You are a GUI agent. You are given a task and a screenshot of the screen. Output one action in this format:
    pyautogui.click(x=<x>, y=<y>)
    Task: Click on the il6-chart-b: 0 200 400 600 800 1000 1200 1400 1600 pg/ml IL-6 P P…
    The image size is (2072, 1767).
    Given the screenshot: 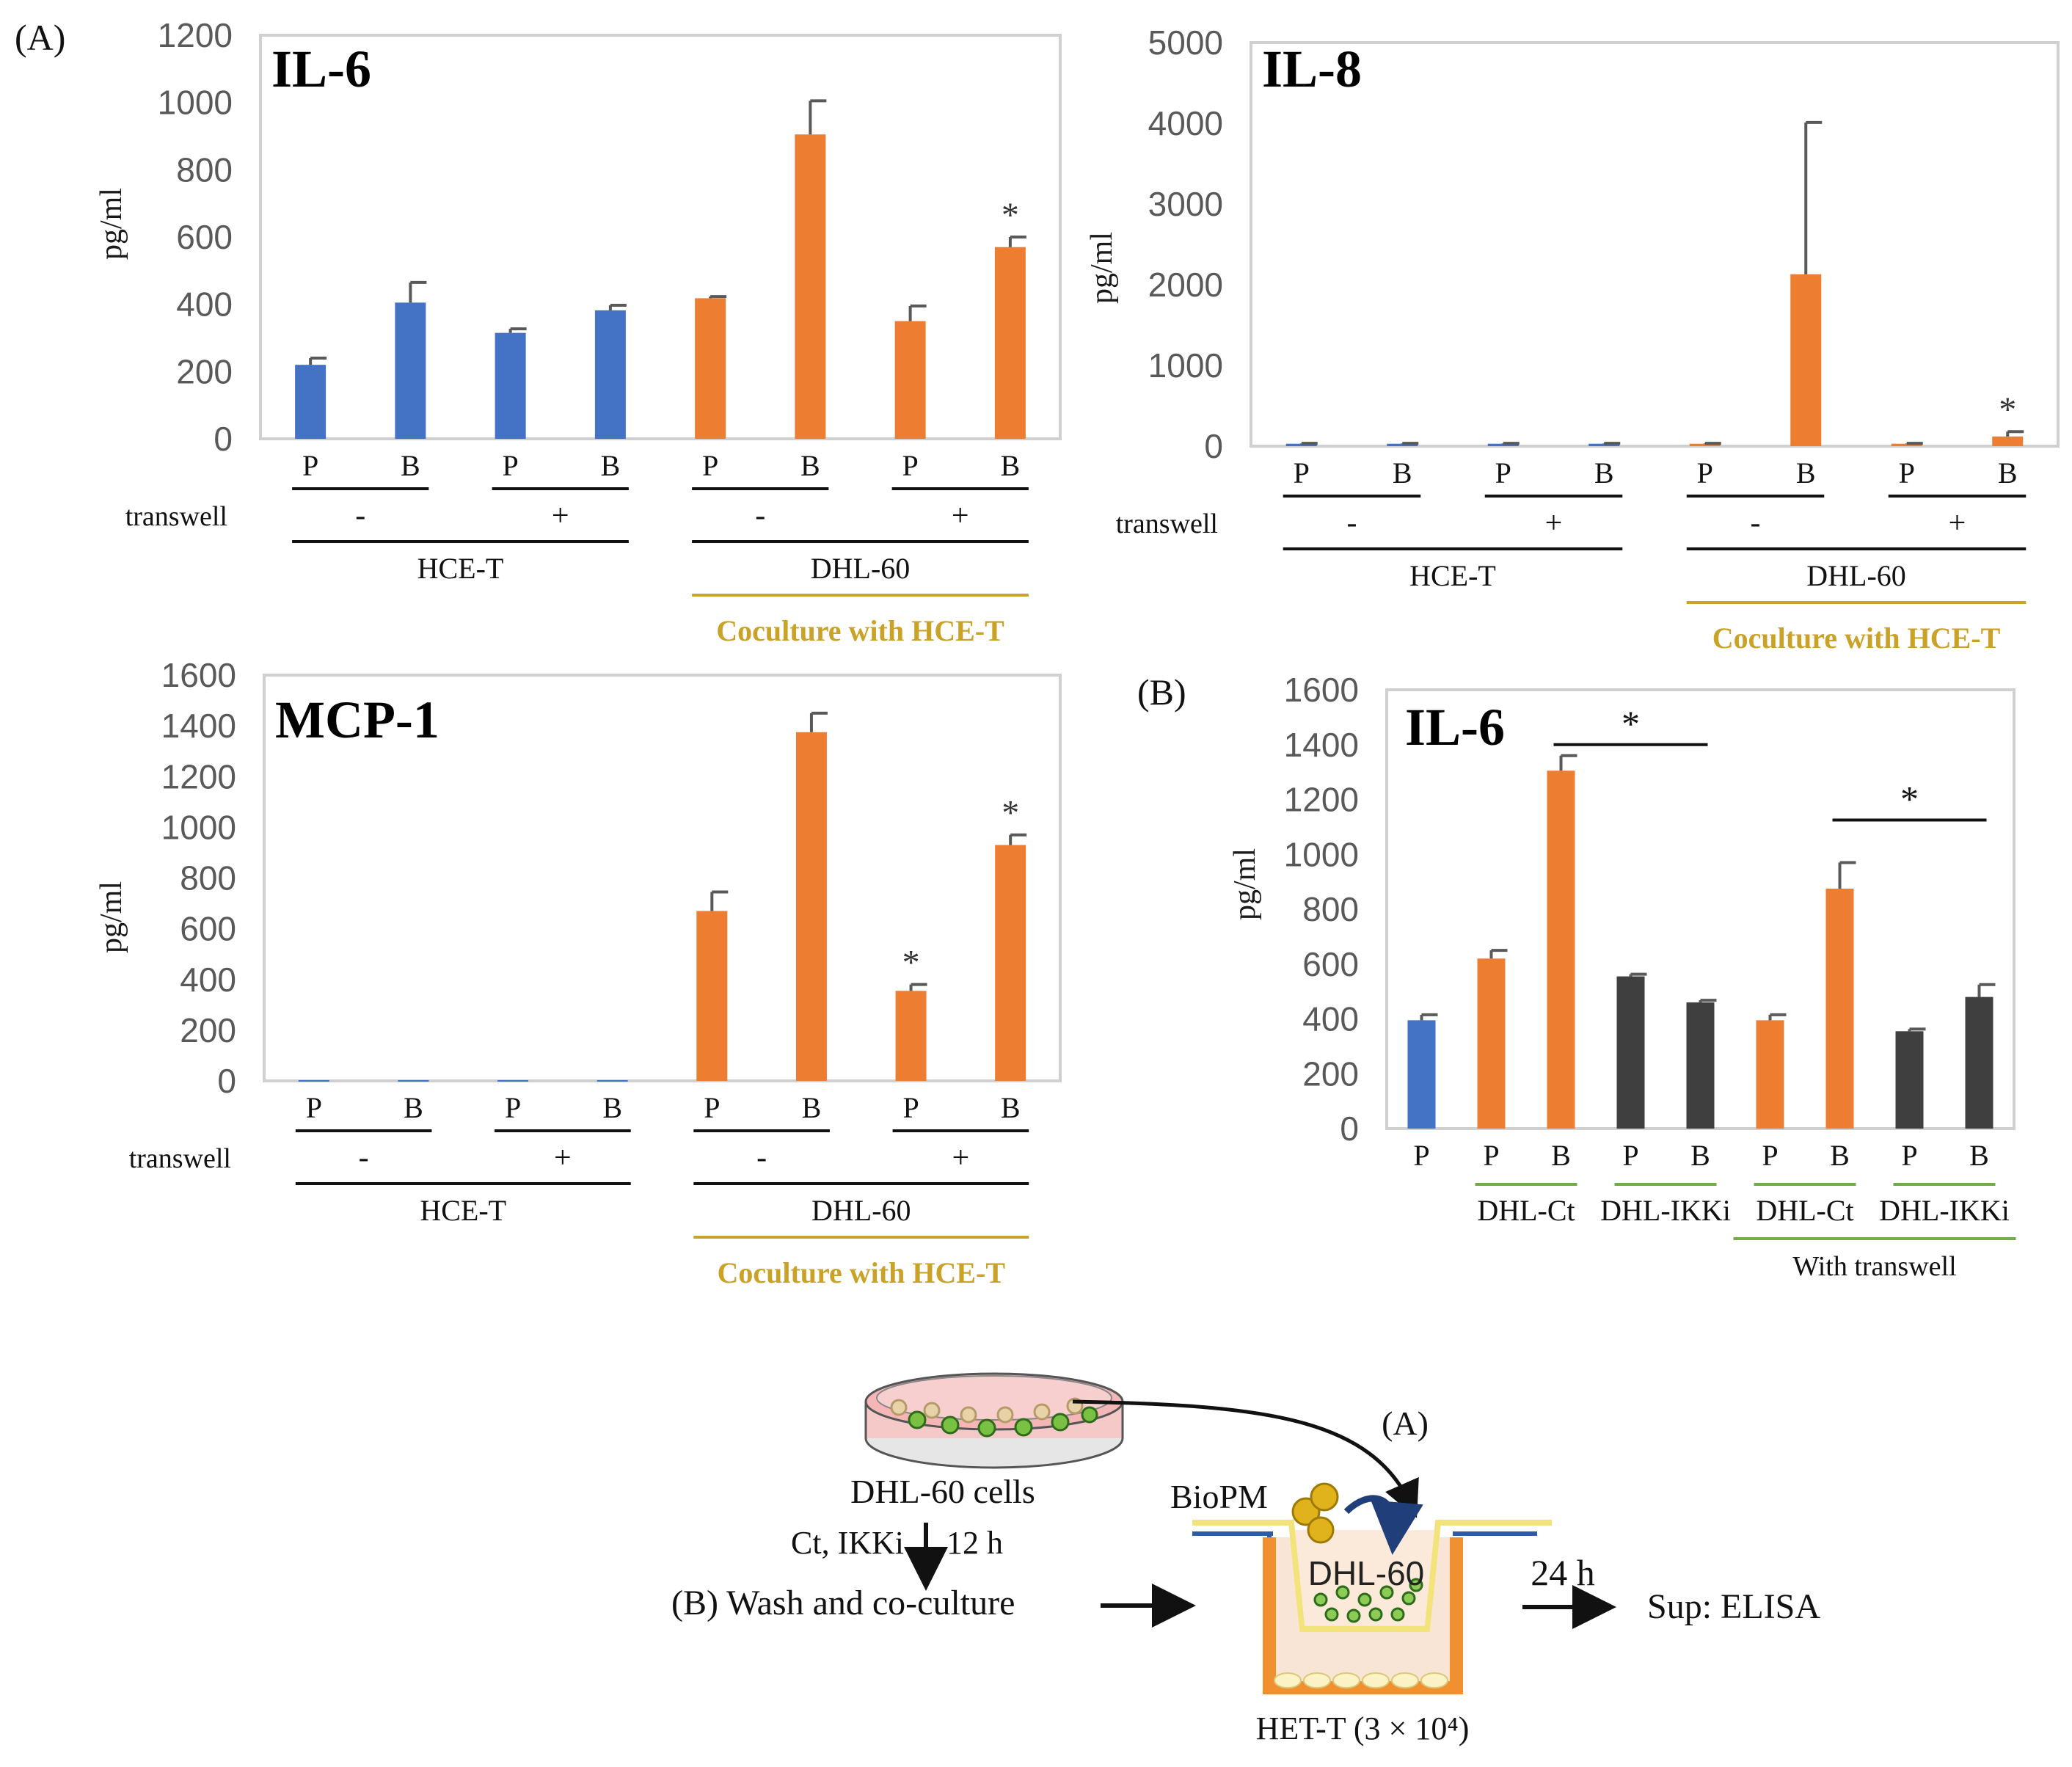 What is the action you would take?
    pyautogui.click(x=1622, y=976)
    